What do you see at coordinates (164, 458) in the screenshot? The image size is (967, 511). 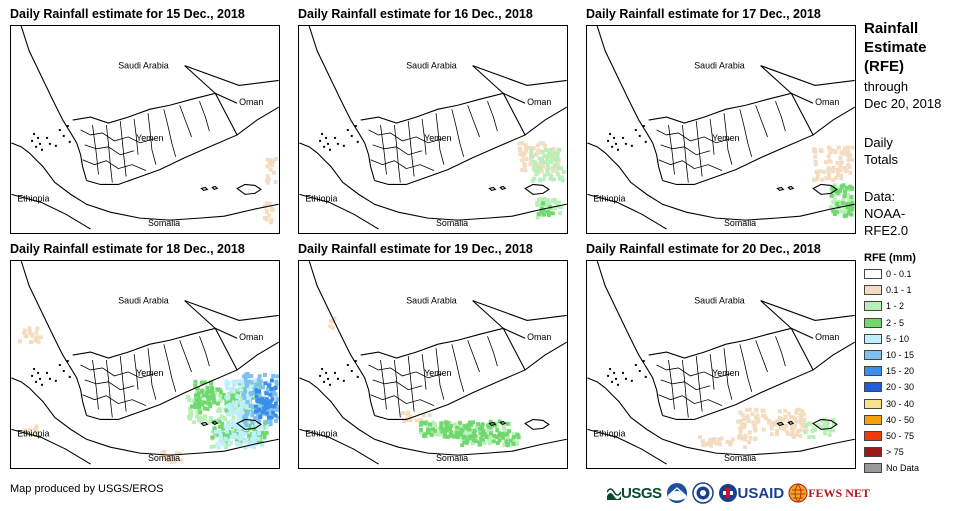 I see `map-label-somalia: Somalia` at bounding box center [164, 458].